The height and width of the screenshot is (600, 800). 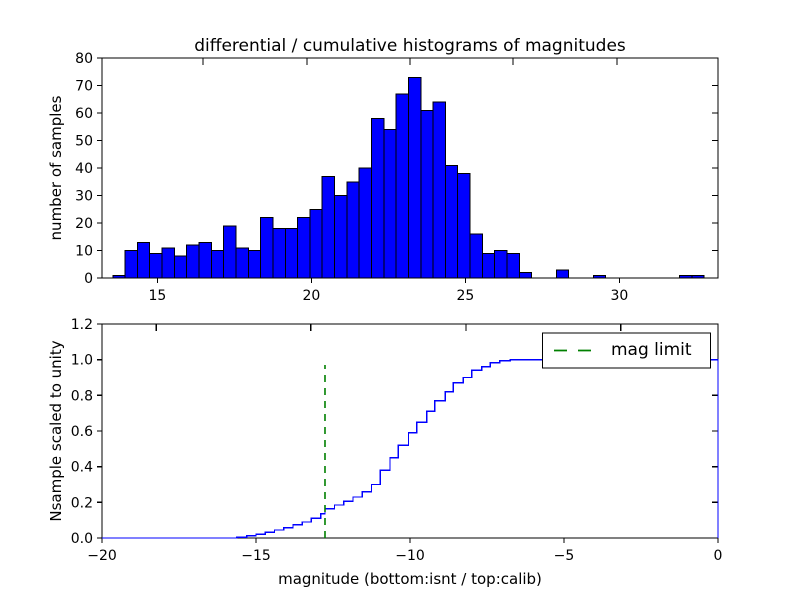 What do you see at coordinates (84, 142) in the screenshot?
I see `top-y-tick-label: 50` at bounding box center [84, 142].